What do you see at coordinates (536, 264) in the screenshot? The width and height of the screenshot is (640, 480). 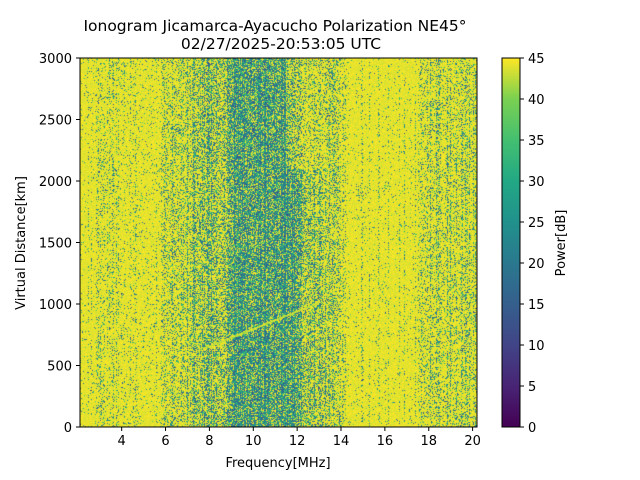 I see `colorbar-tick-label: 20` at bounding box center [536, 264].